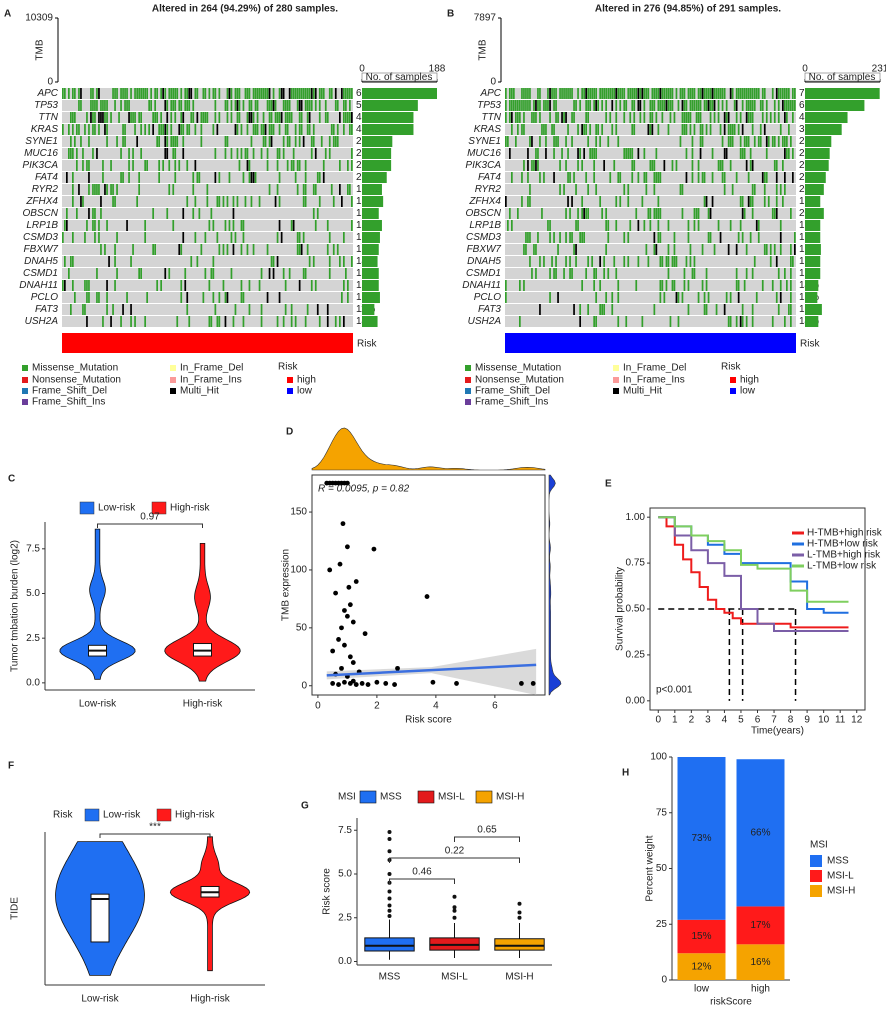  What do you see at coordinates (495, 706) in the screenshot?
I see `x-tick-label: 6` at bounding box center [495, 706].